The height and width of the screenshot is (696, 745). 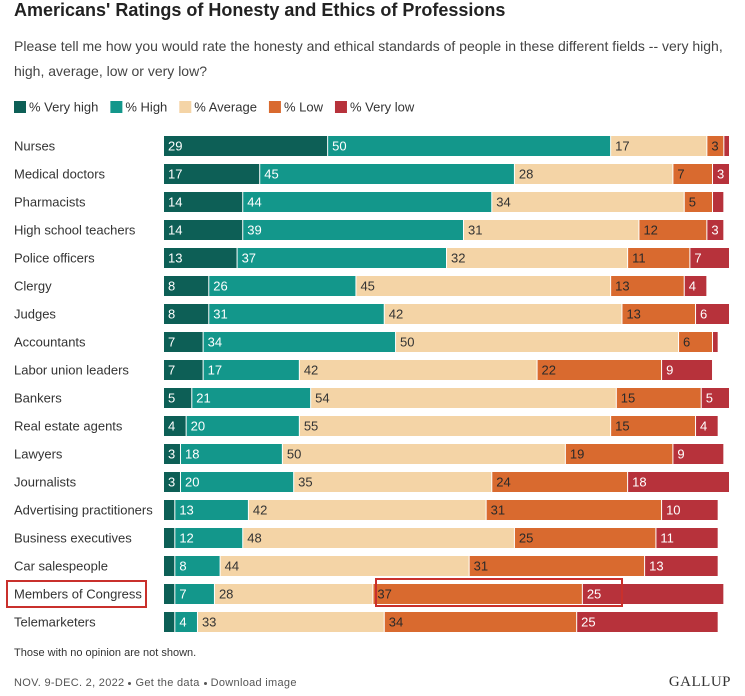 I want to click on category-label: Police officers, so click(x=54, y=258).